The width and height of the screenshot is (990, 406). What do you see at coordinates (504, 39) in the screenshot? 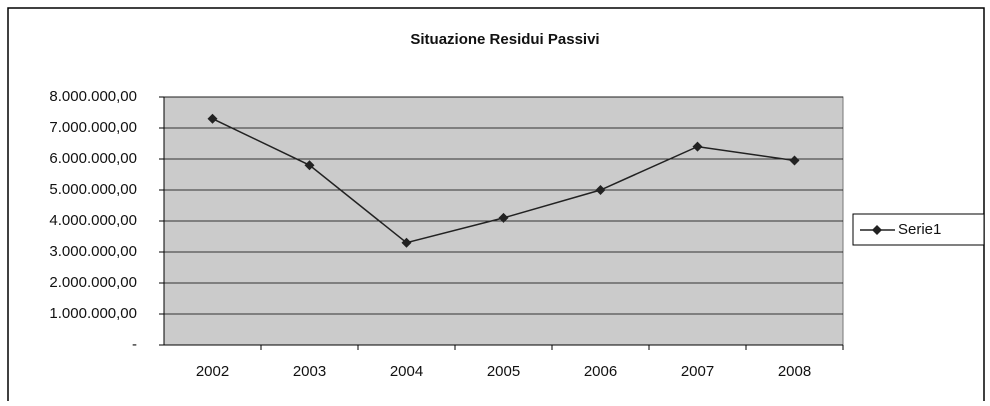
I see `chart-title: Situazione Residui Passivi` at bounding box center [504, 39].